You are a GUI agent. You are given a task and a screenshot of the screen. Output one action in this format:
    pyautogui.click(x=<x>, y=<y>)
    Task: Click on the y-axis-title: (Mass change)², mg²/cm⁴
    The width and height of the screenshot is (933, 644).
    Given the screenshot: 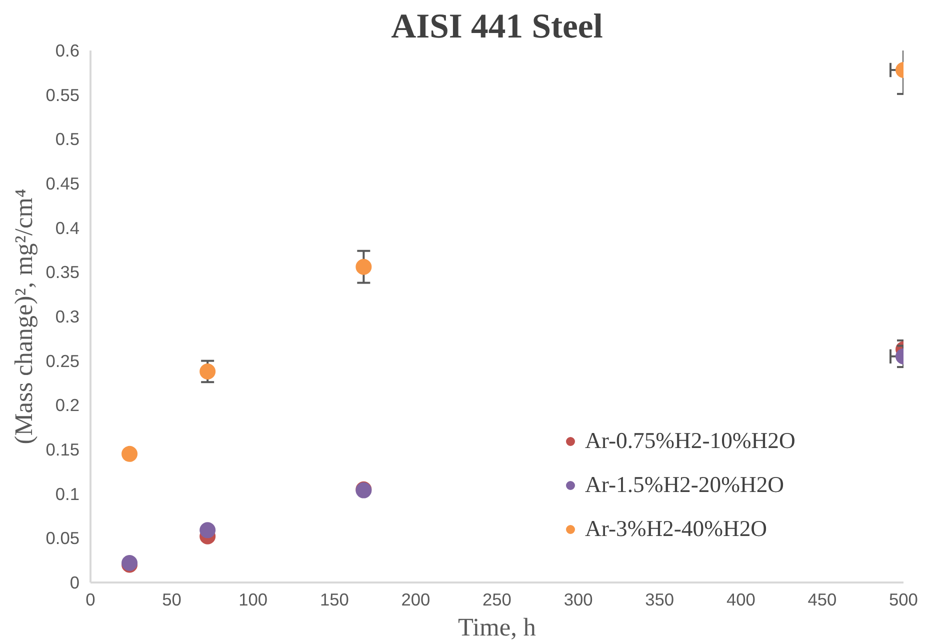 What is the action you would take?
    pyautogui.click(x=24, y=316)
    